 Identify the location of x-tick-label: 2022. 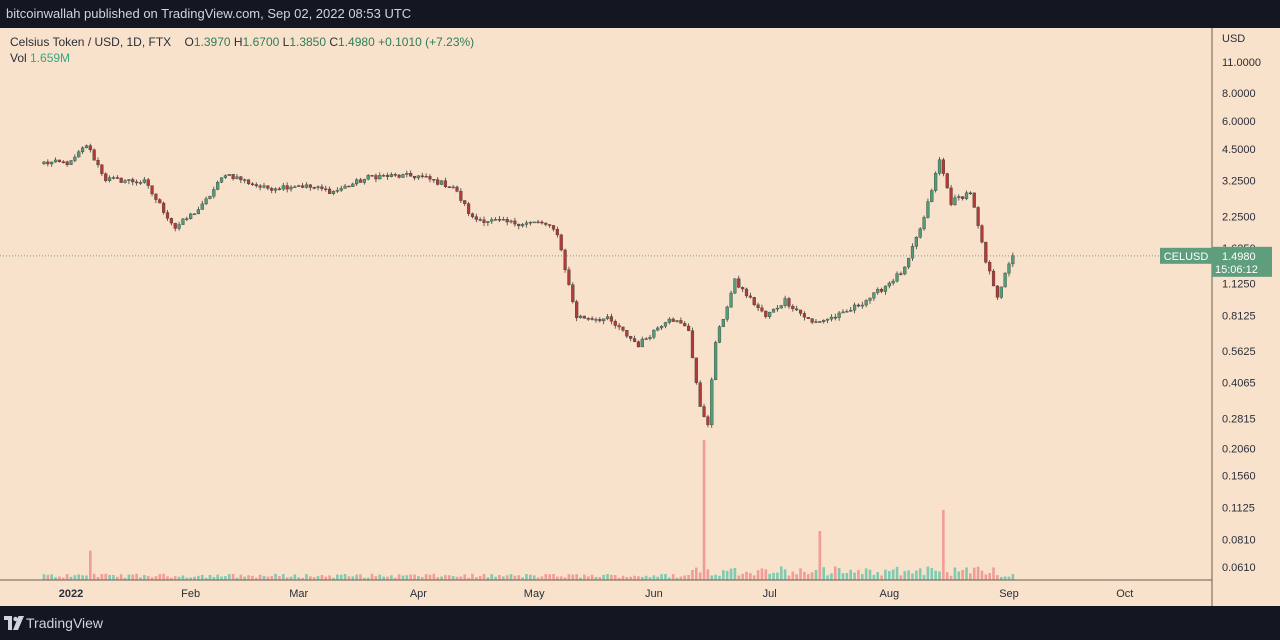
(71, 594).